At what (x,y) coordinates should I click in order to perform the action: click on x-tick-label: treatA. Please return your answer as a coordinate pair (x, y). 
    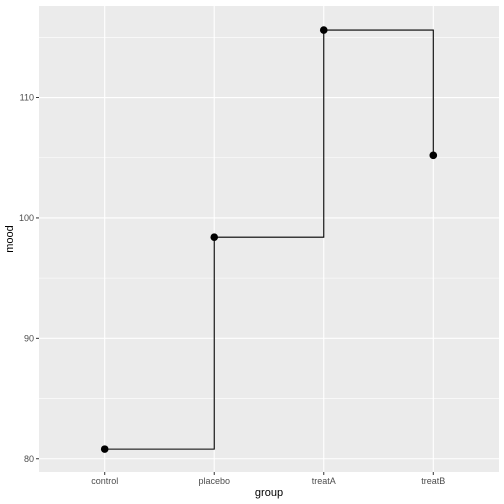
    Looking at the image, I should click on (324, 481).